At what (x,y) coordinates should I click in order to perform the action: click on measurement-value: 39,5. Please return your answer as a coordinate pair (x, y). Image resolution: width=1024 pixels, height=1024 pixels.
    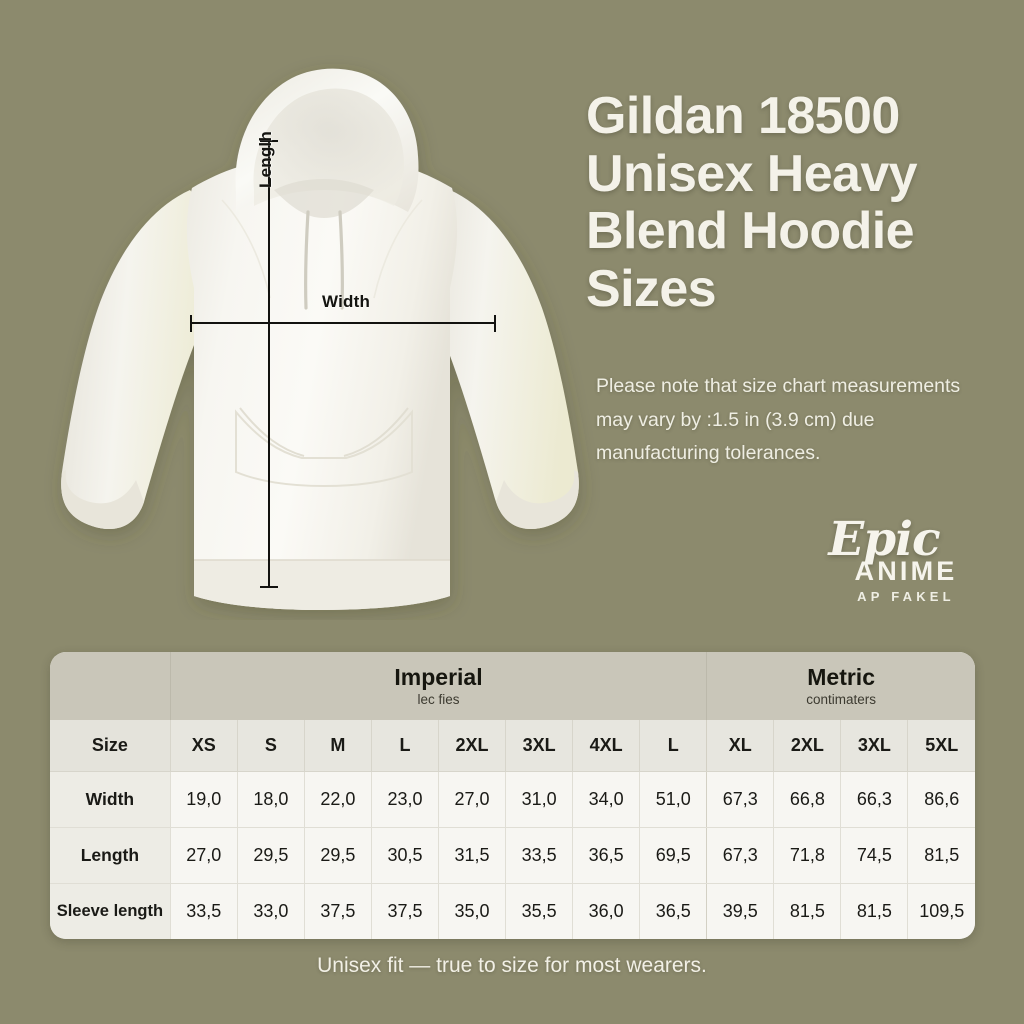
    Looking at the image, I should click on (740, 911).